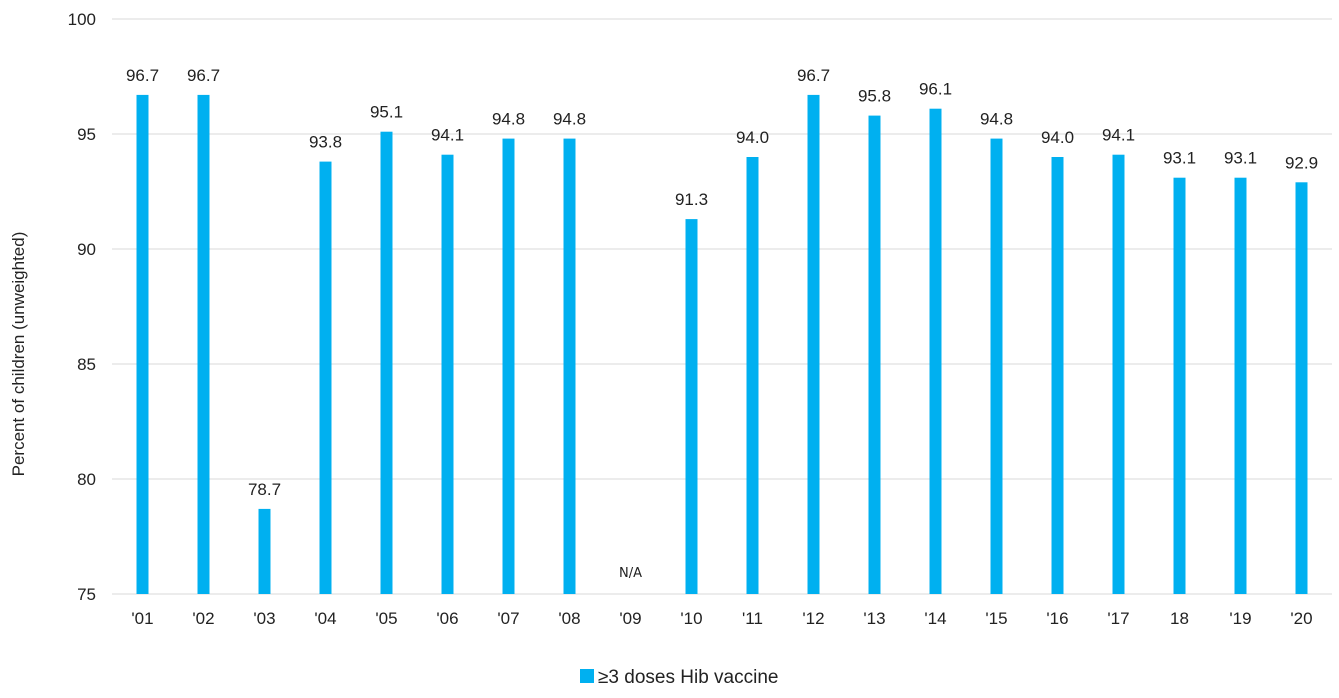 The width and height of the screenshot is (1339, 698). I want to click on data-label: 93.8, so click(325, 142).